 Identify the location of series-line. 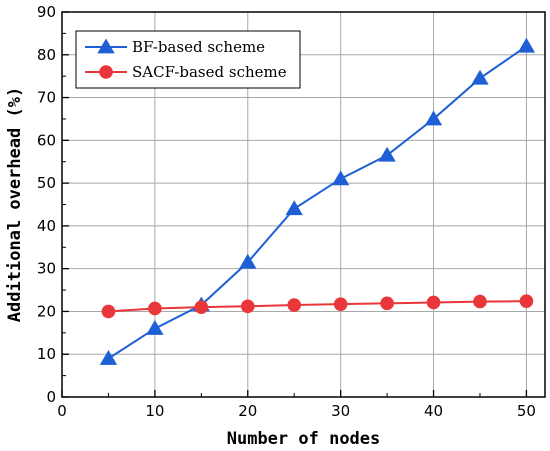
(317, 306).